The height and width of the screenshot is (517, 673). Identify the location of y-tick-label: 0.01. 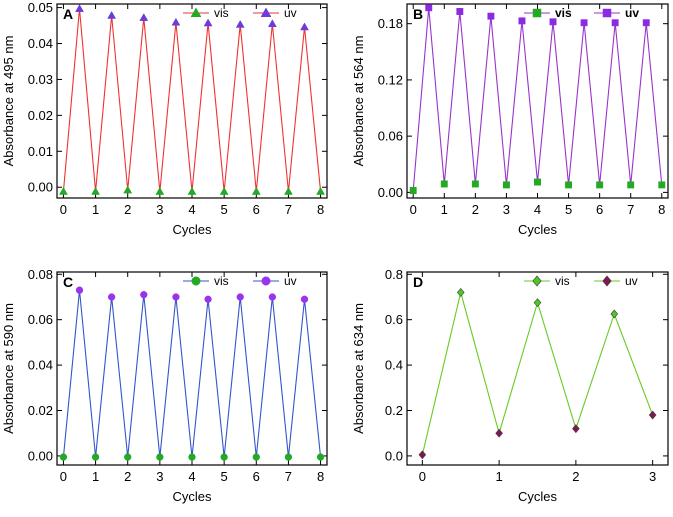
(40, 151).